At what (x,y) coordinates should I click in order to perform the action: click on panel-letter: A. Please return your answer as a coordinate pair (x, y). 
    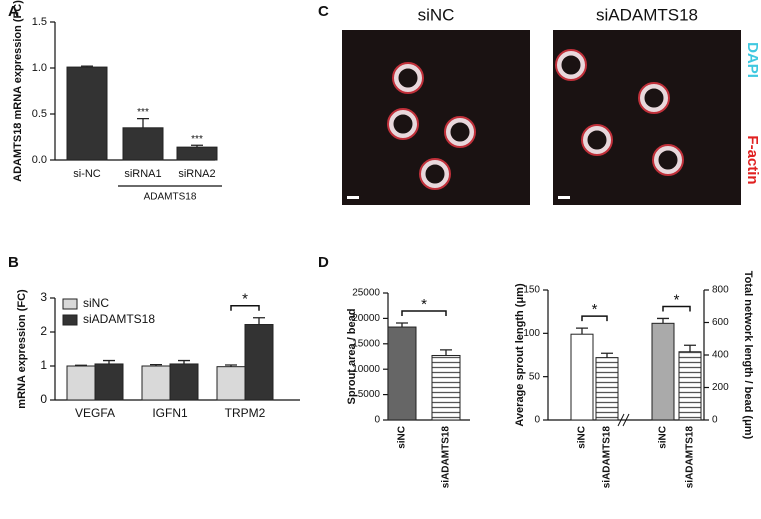
    Looking at the image, I should click on (13, 11).